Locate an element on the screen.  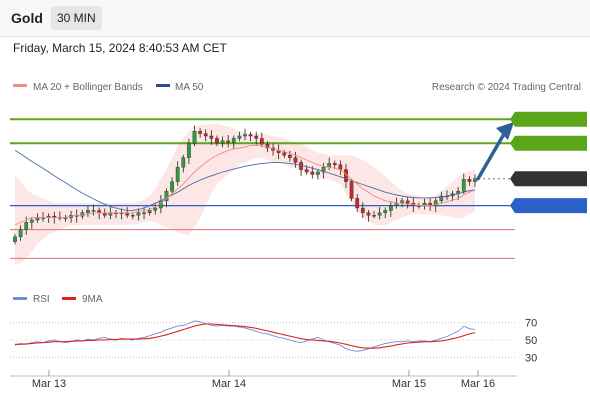
forecast-arrow is located at coordinates (495, 151).